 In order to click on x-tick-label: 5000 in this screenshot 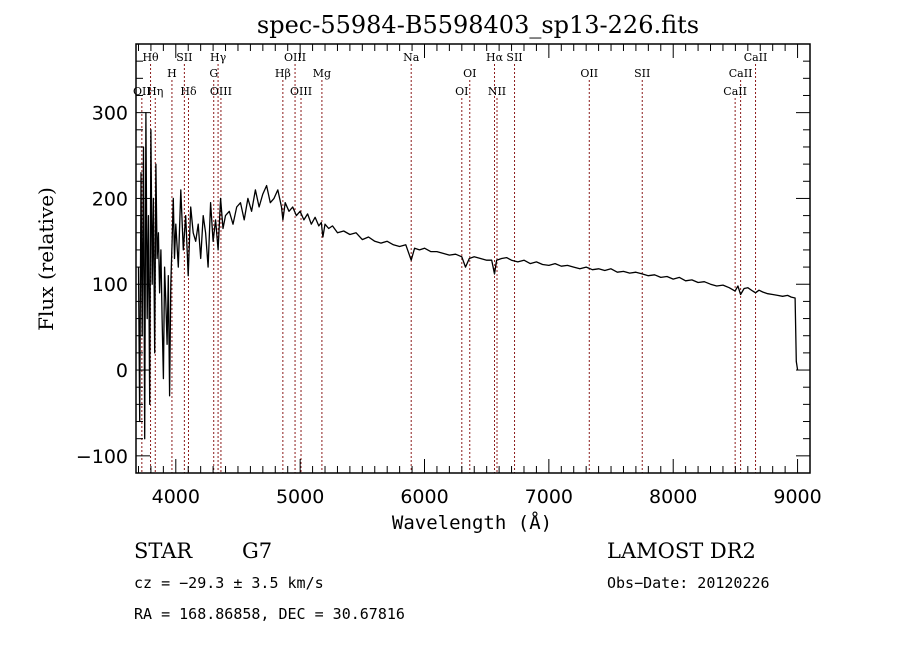, I will do `click(300, 497)`.